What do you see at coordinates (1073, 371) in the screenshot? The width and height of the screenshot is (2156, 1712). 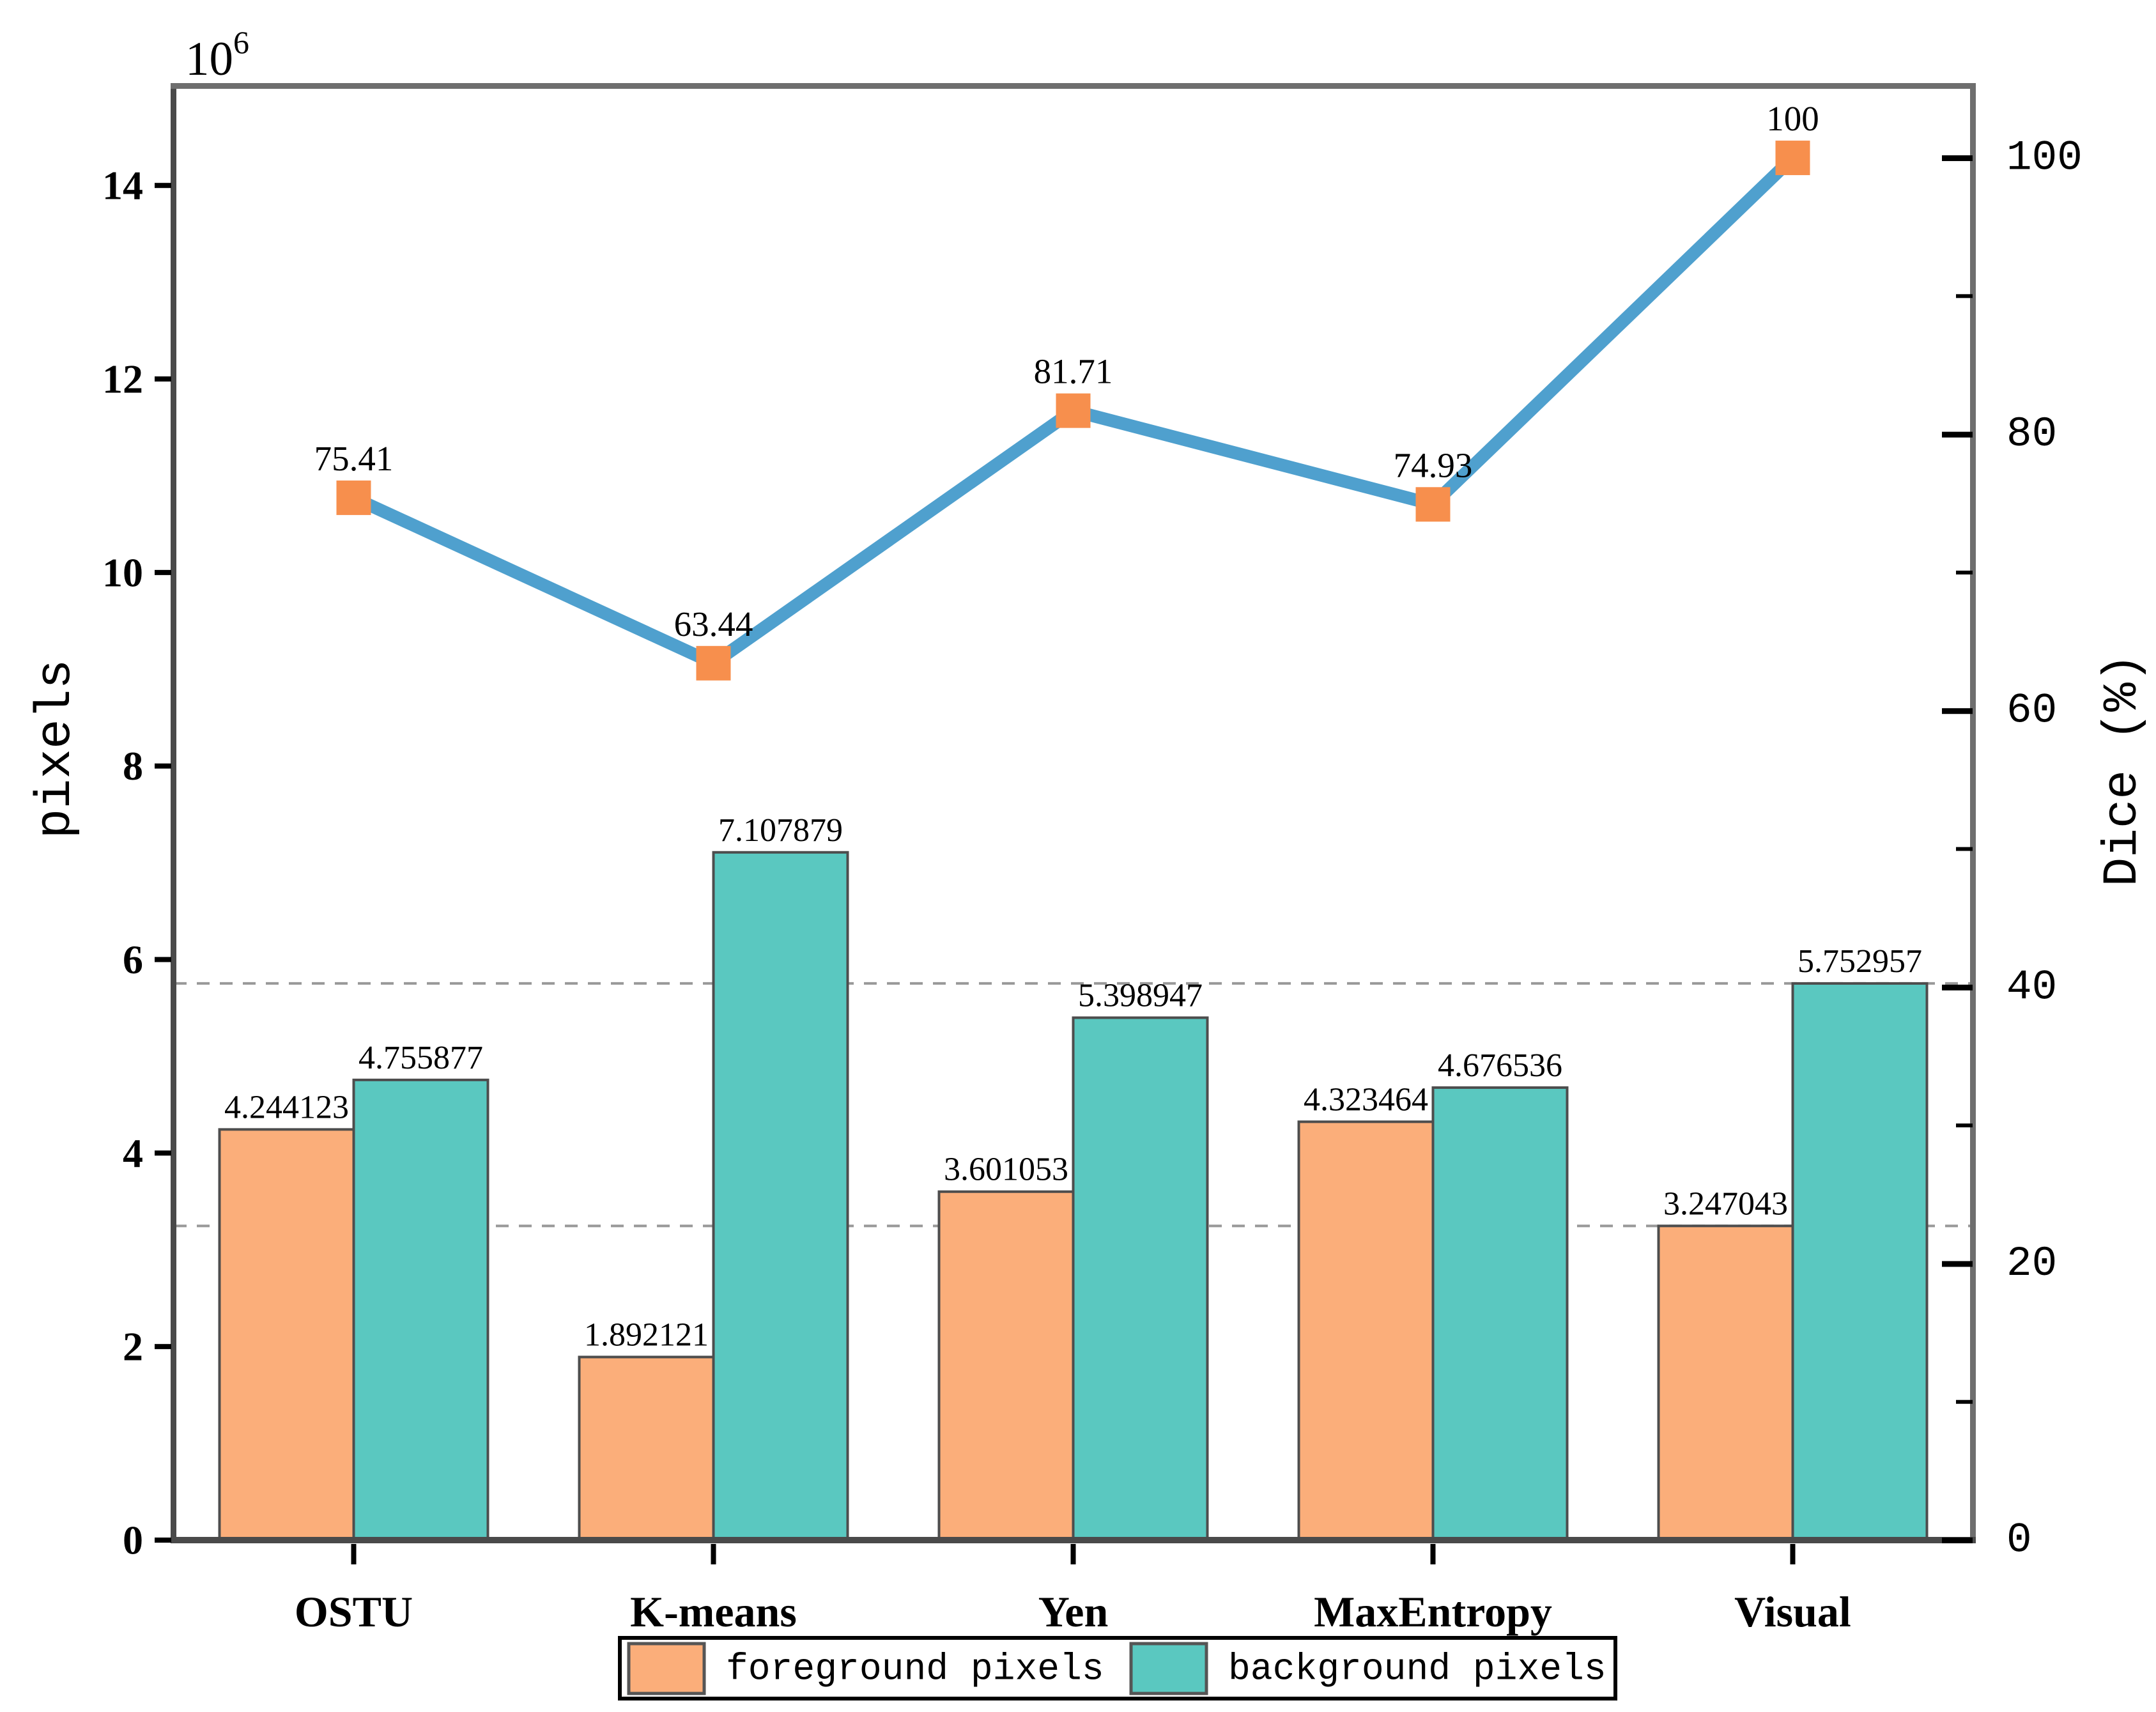 I see `dice-value-label-Yen: 81.71` at bounding box center [1073, 371].